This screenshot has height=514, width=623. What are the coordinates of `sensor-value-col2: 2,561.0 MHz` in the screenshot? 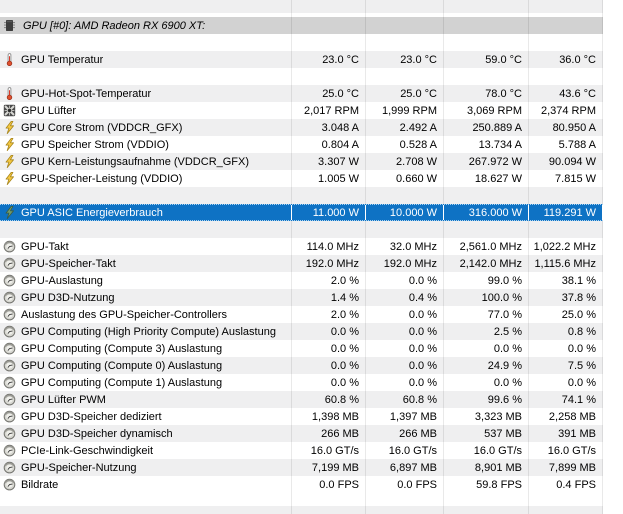 It's located at (486, 246).